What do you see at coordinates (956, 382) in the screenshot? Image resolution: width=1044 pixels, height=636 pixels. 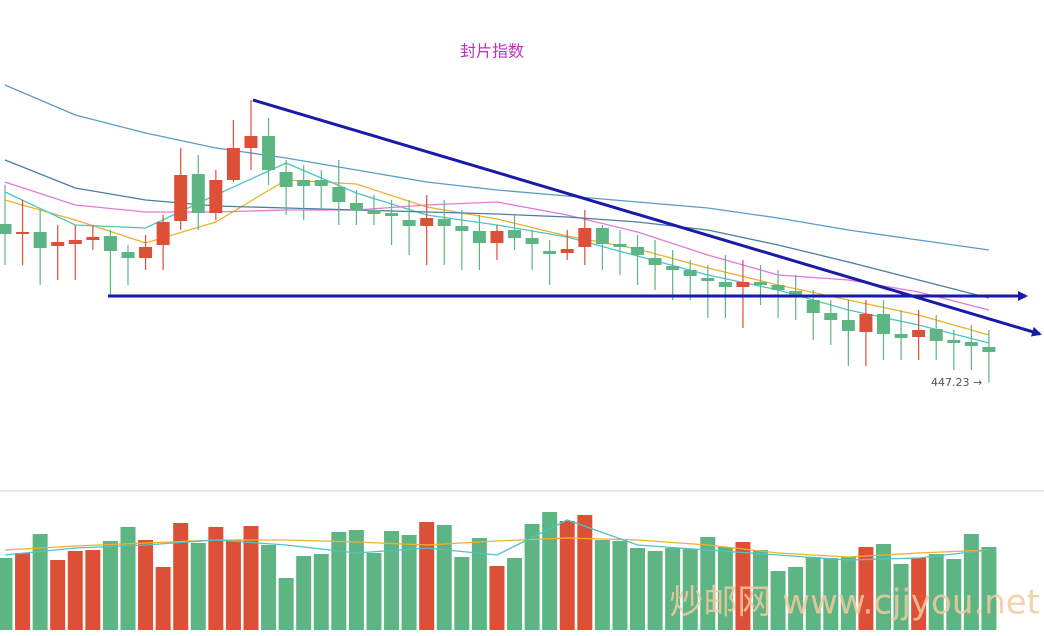 I see `price-annotation: 447.23 →` at bounding box center [956, 382].